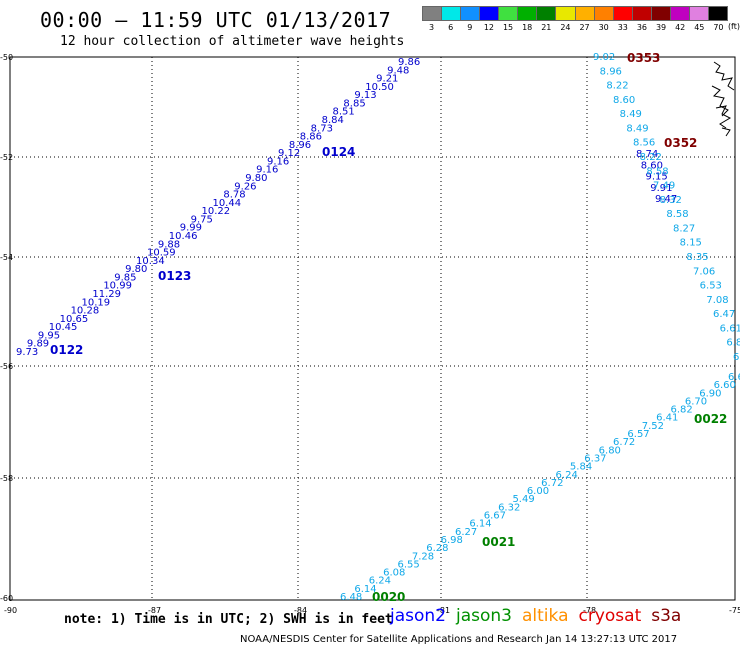 Image resolution: width=740 pixels, height=650 pixels. What do you see at coordinates (226, 203) in the screenshot?
I see `swh-value: 10.44` at bounding box center [226, 203].